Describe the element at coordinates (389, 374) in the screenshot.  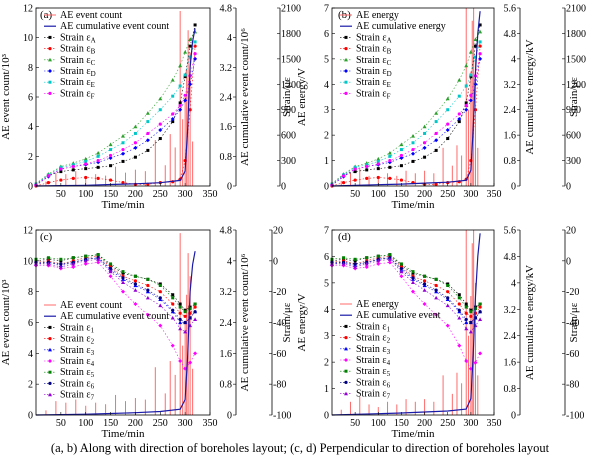
I see `legend-label-subscript: 5` at that location.